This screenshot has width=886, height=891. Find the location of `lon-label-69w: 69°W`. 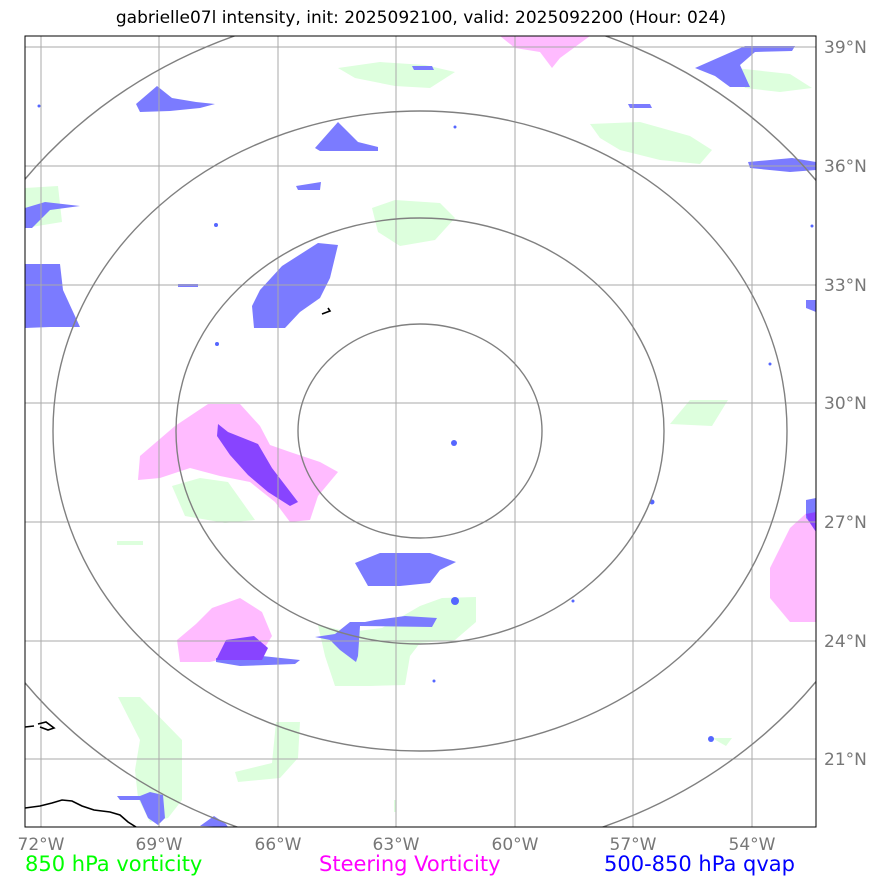

lon-label-69w: 69°W is located at coordinates (159, 845).